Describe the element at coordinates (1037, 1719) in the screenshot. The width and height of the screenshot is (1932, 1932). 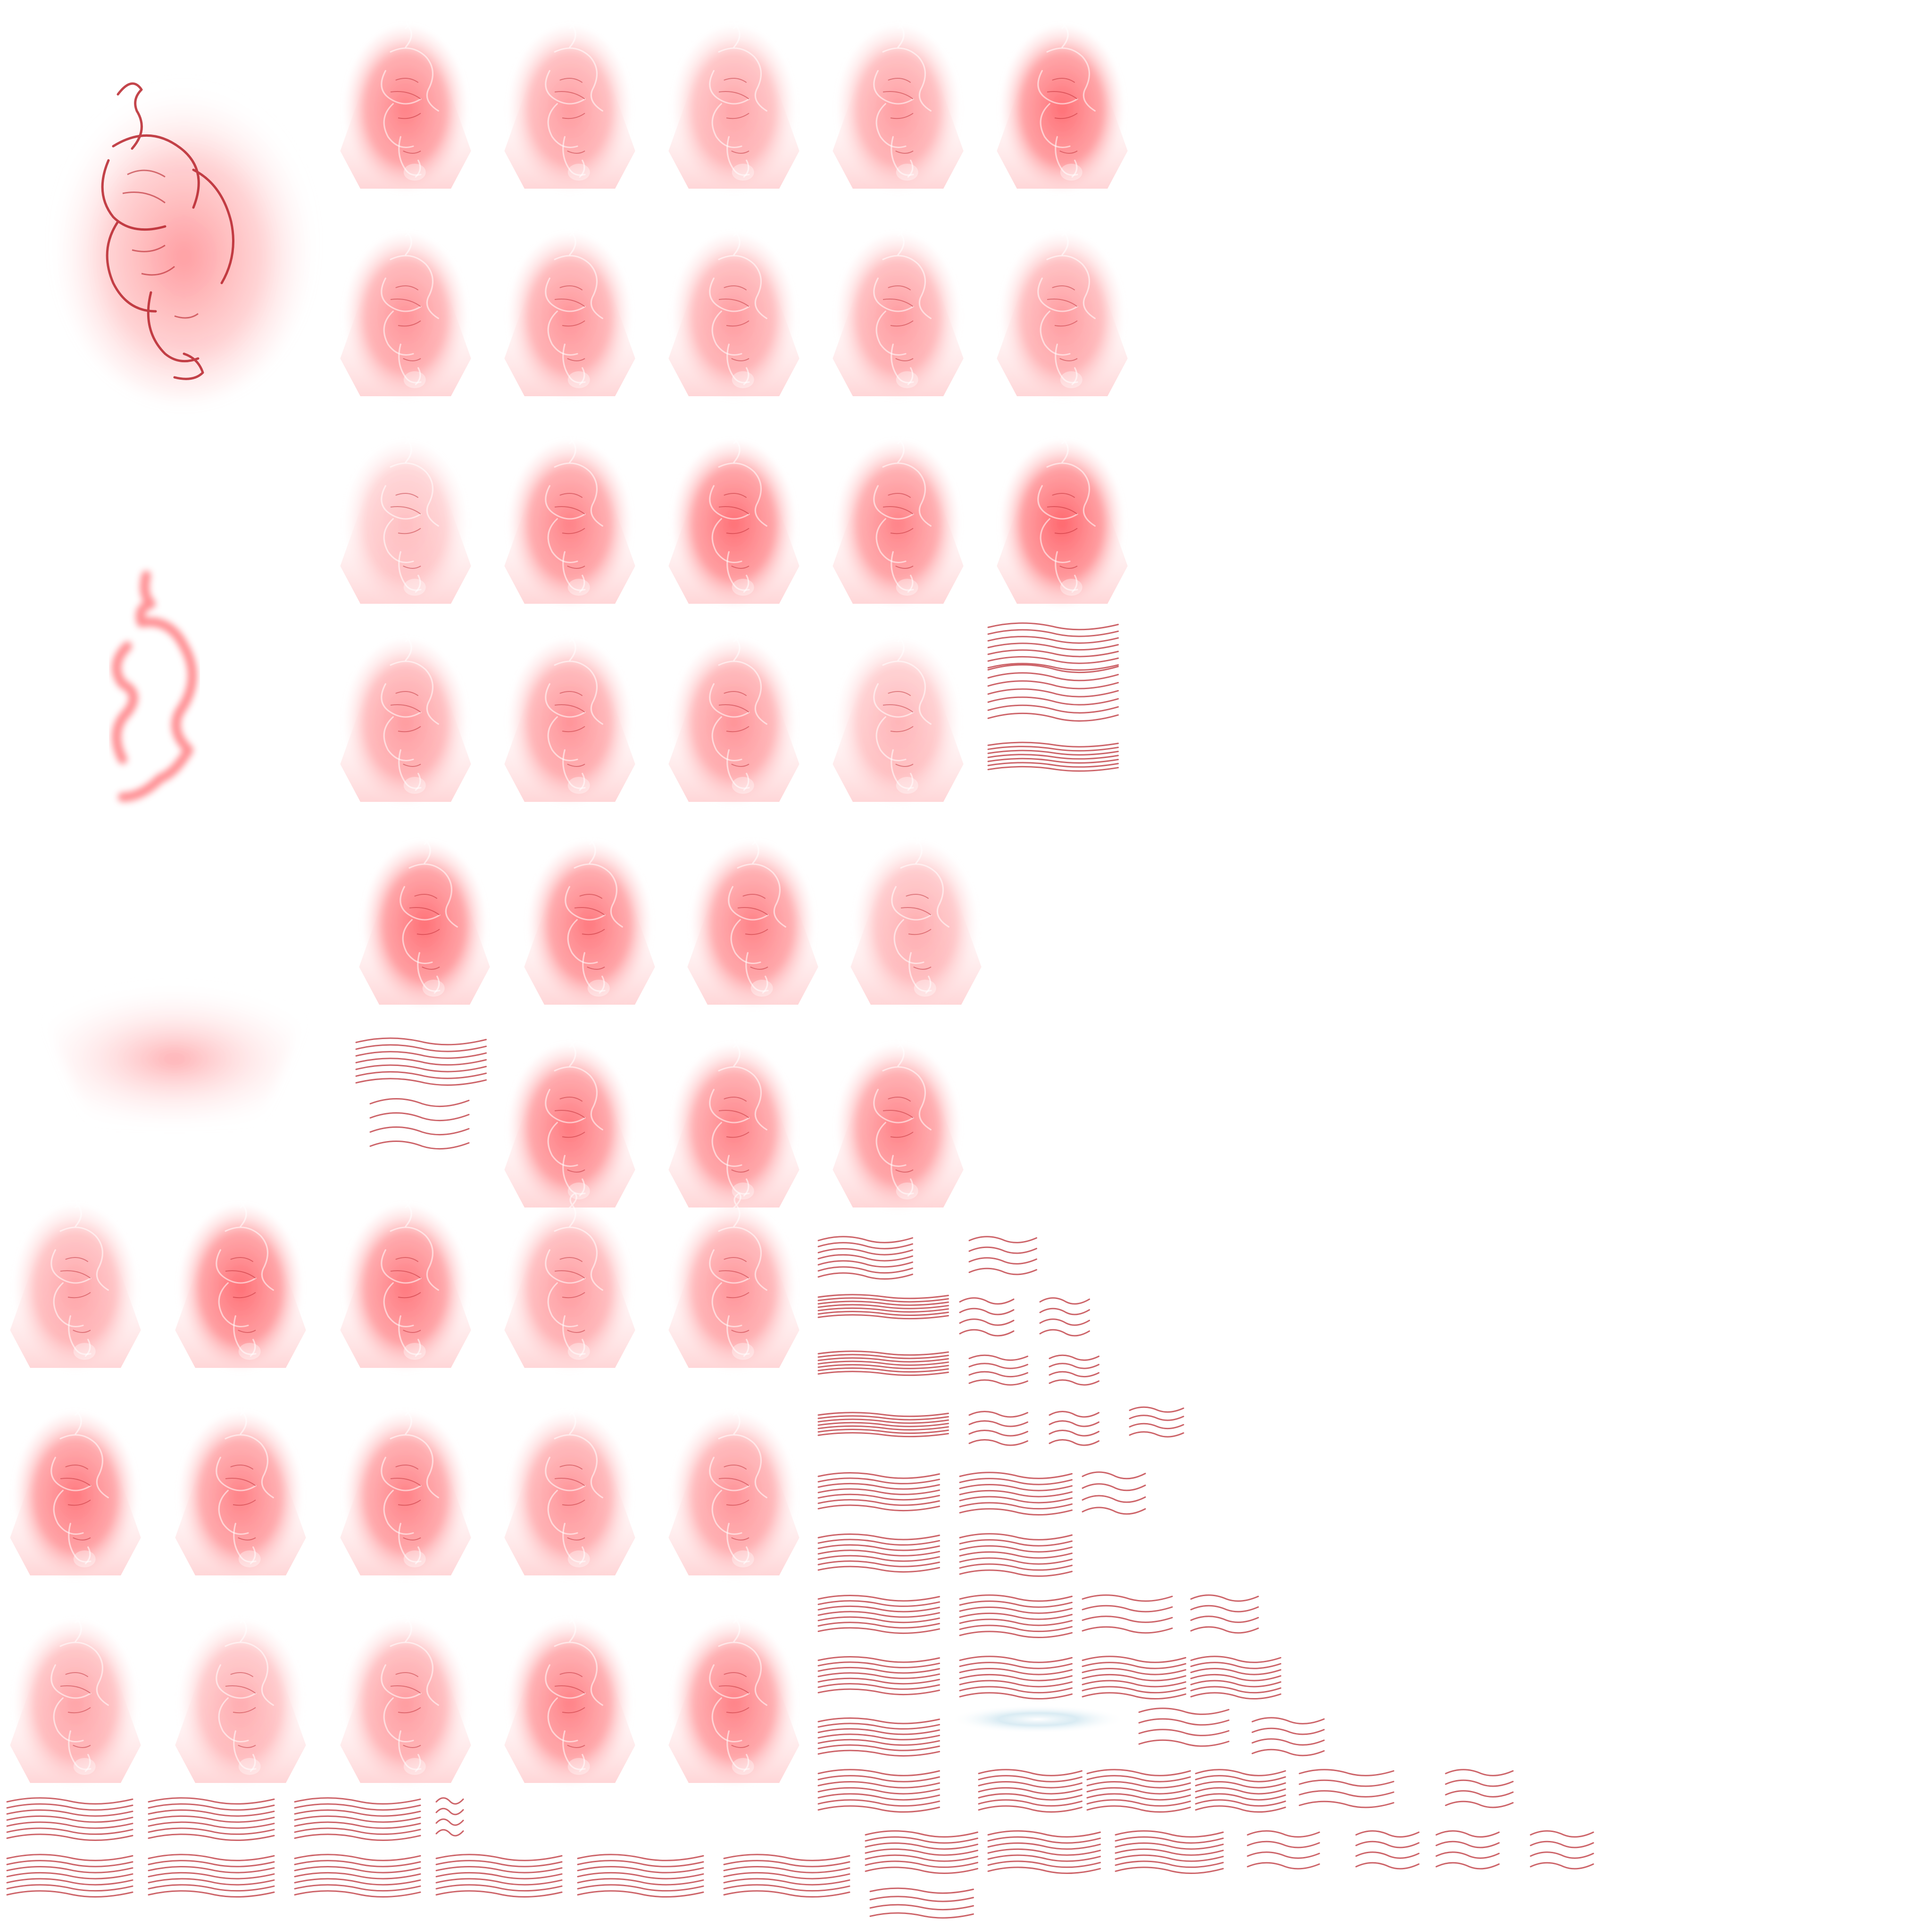
I see `shine-streak-sprite` at that location.